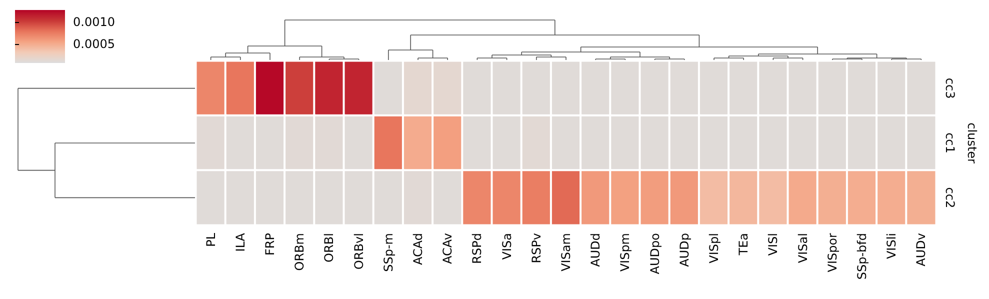  Describe the element at coordinates (773, 244) in the screenshot. I see `x-tick-label: VISl` at that location.